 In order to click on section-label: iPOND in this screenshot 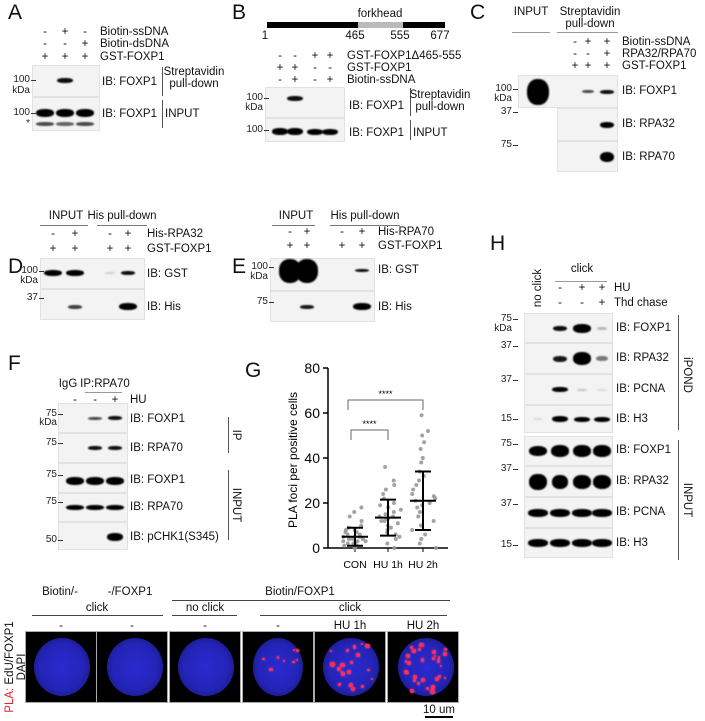, I will do `click(687, 375)`.